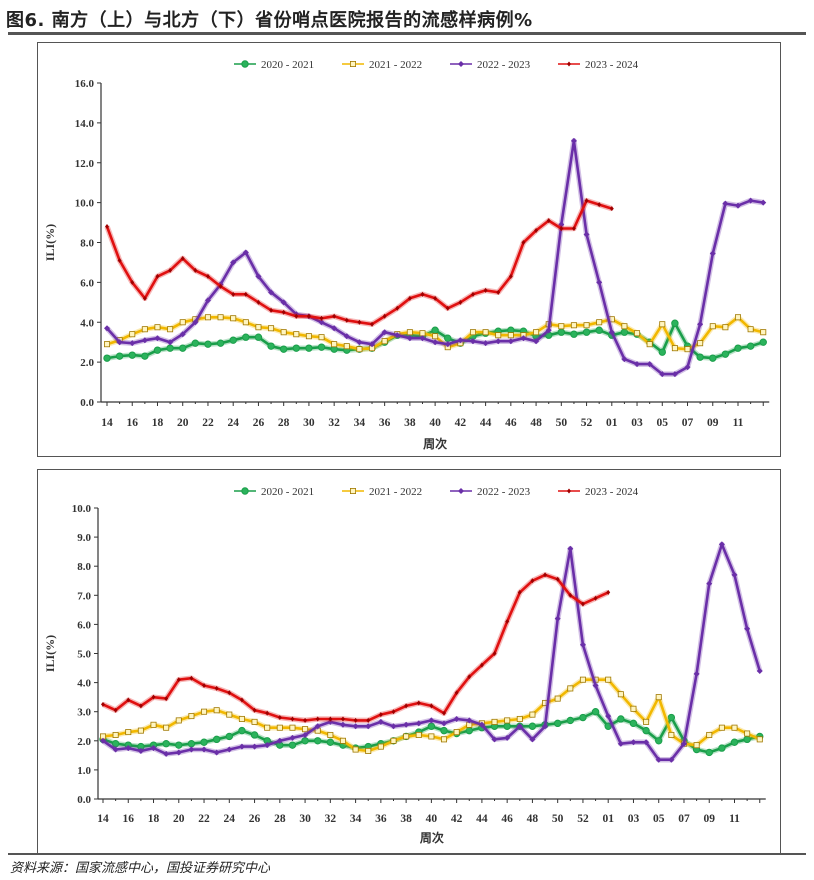 This screenshot has width=814, height=880. Describe the element at coordinates (87, 283) in the screenshot. I see `y-tick-label: 6.0` at that location.